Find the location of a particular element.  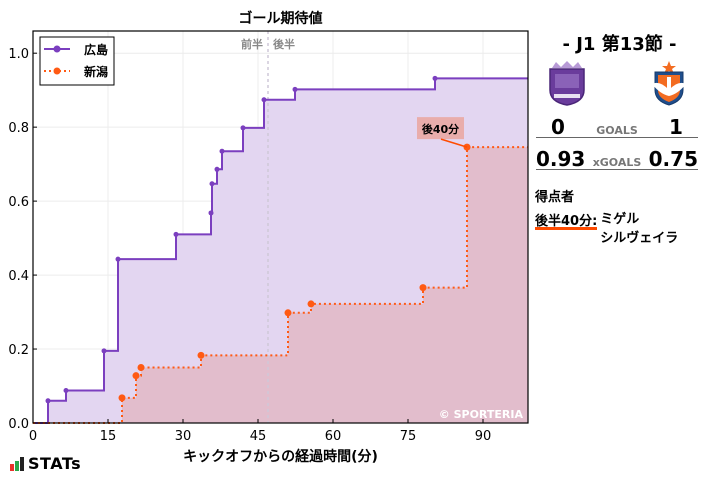

chart-title: ゴール期待値 is located at coordinates (280, 19).